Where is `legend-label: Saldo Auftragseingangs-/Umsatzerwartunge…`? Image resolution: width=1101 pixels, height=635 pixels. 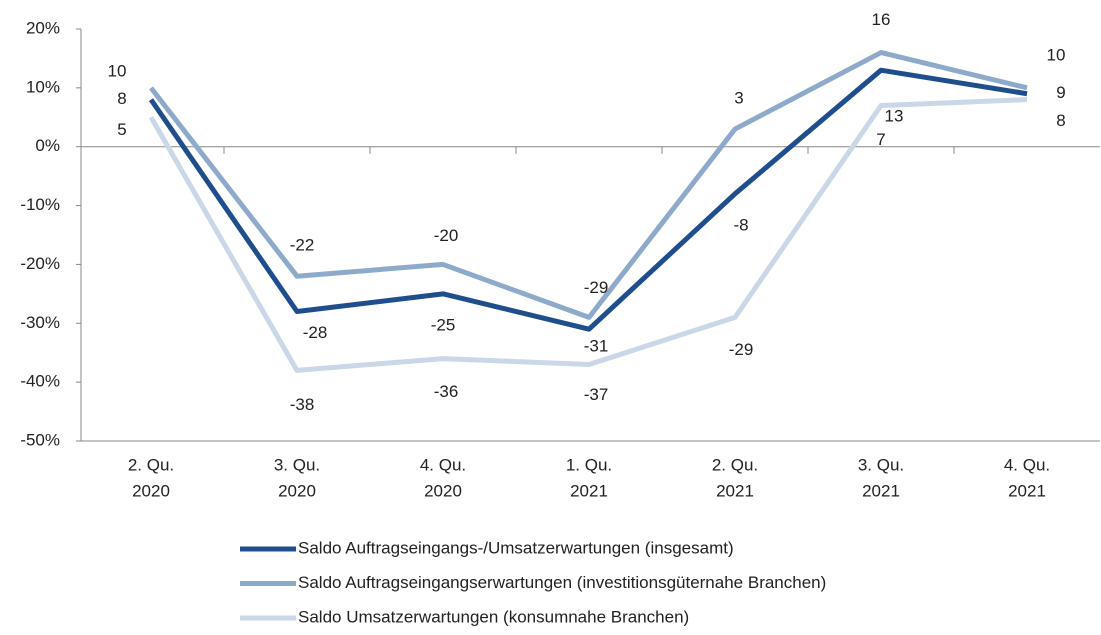
legend-label: Saldo Auftragseingangs-/Umsatzerwartunge… is located at coordinates (516, 547).